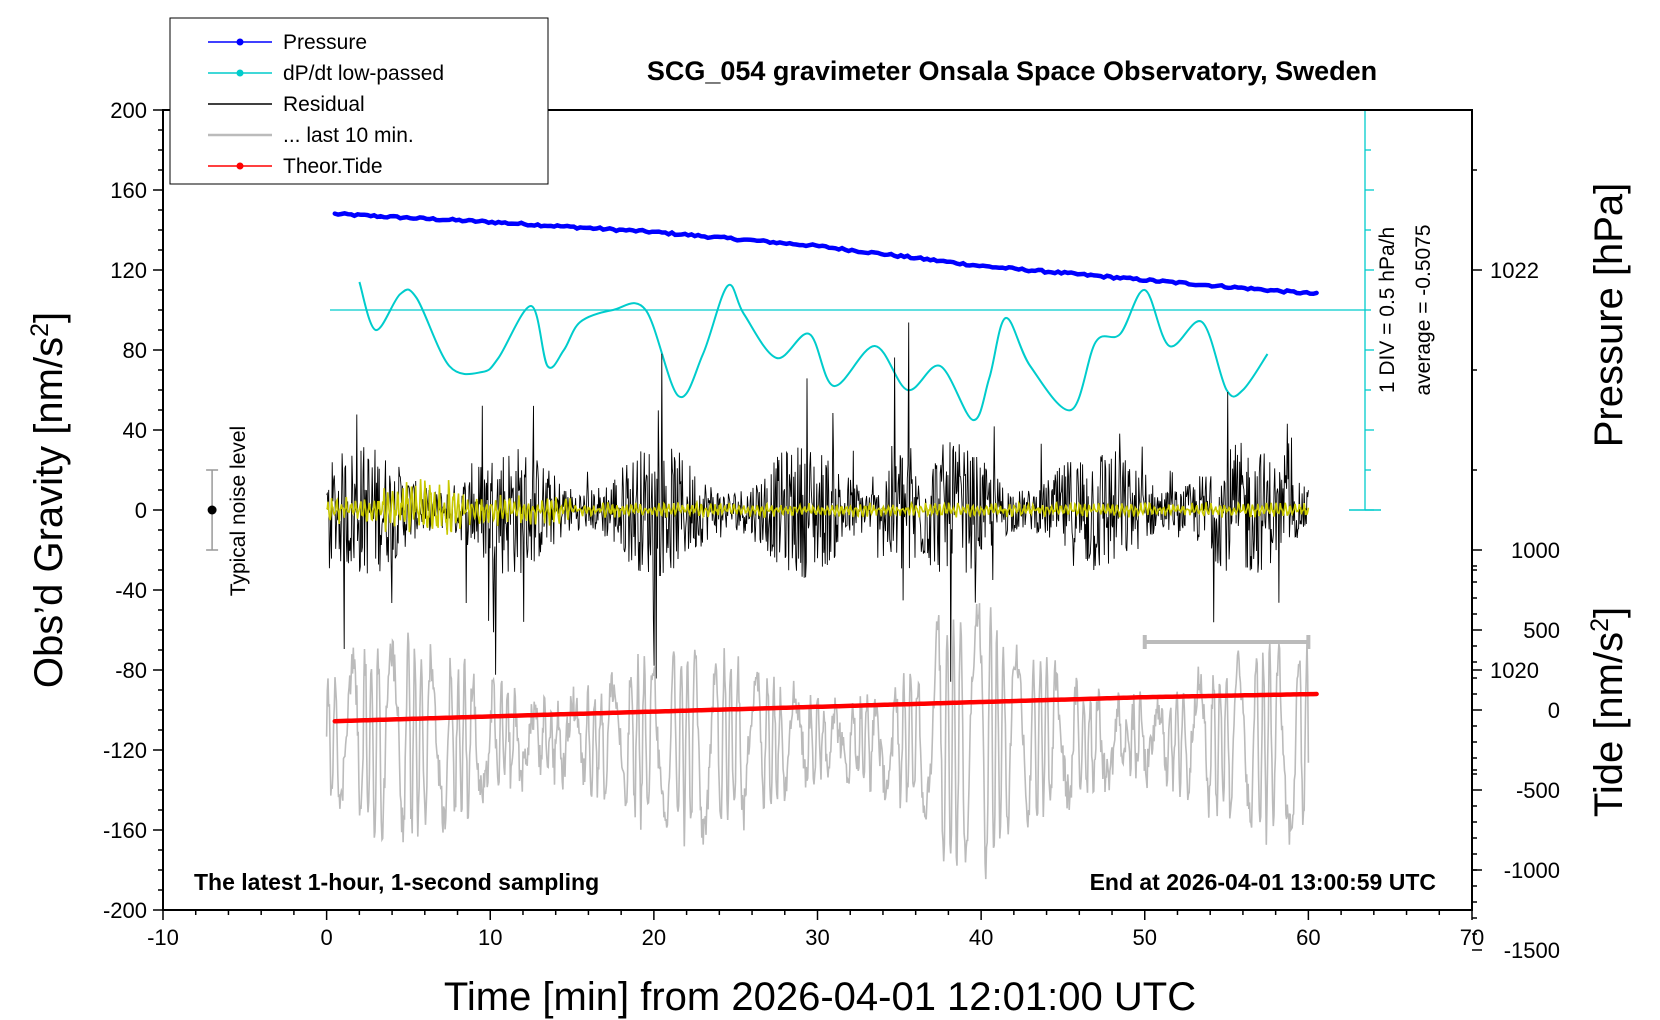  What do you see at coordinates (135, 430) in the screenshot?
I see `y-tick-label: 40` at bounding box center [135, 430].